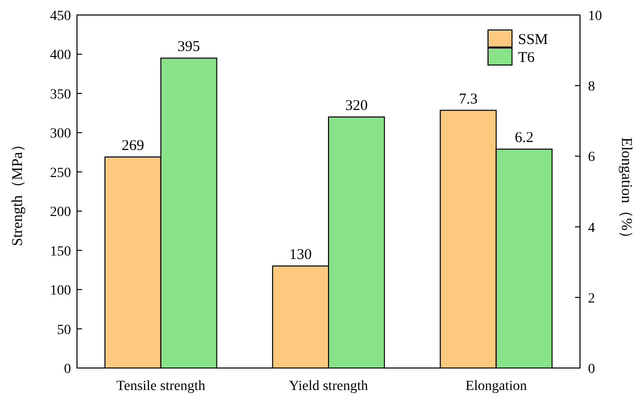 This screenshot has width=641, height=402. I want to click on y2-tick-label: 0, so click(591, 369).